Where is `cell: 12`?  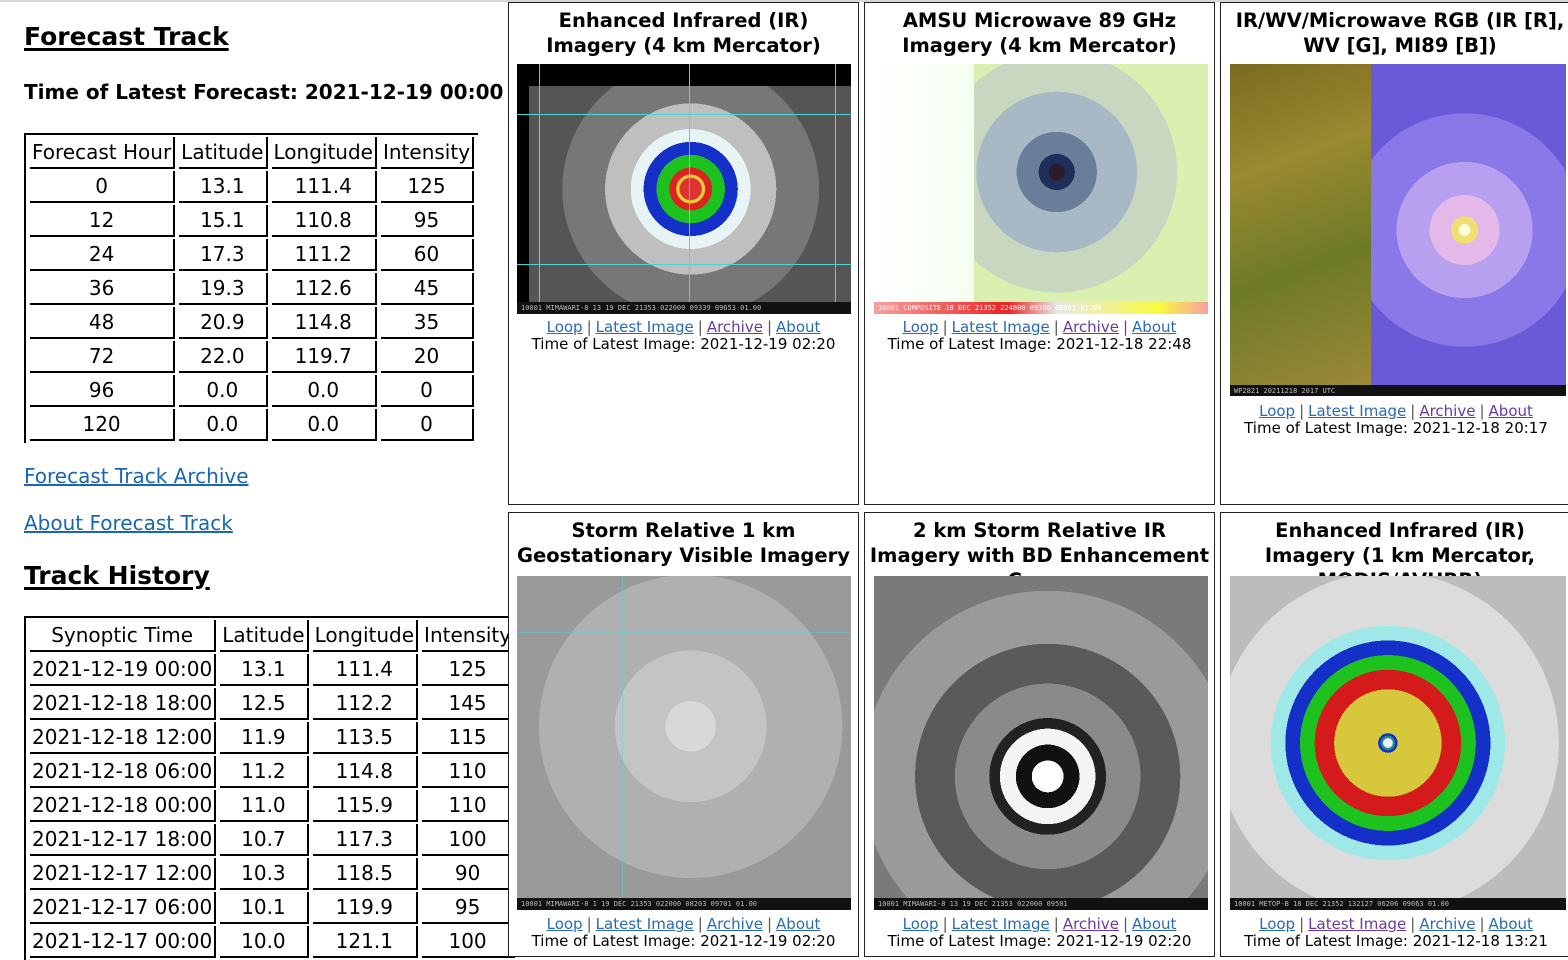 cell: 12 is located at coordinates (103, 221).